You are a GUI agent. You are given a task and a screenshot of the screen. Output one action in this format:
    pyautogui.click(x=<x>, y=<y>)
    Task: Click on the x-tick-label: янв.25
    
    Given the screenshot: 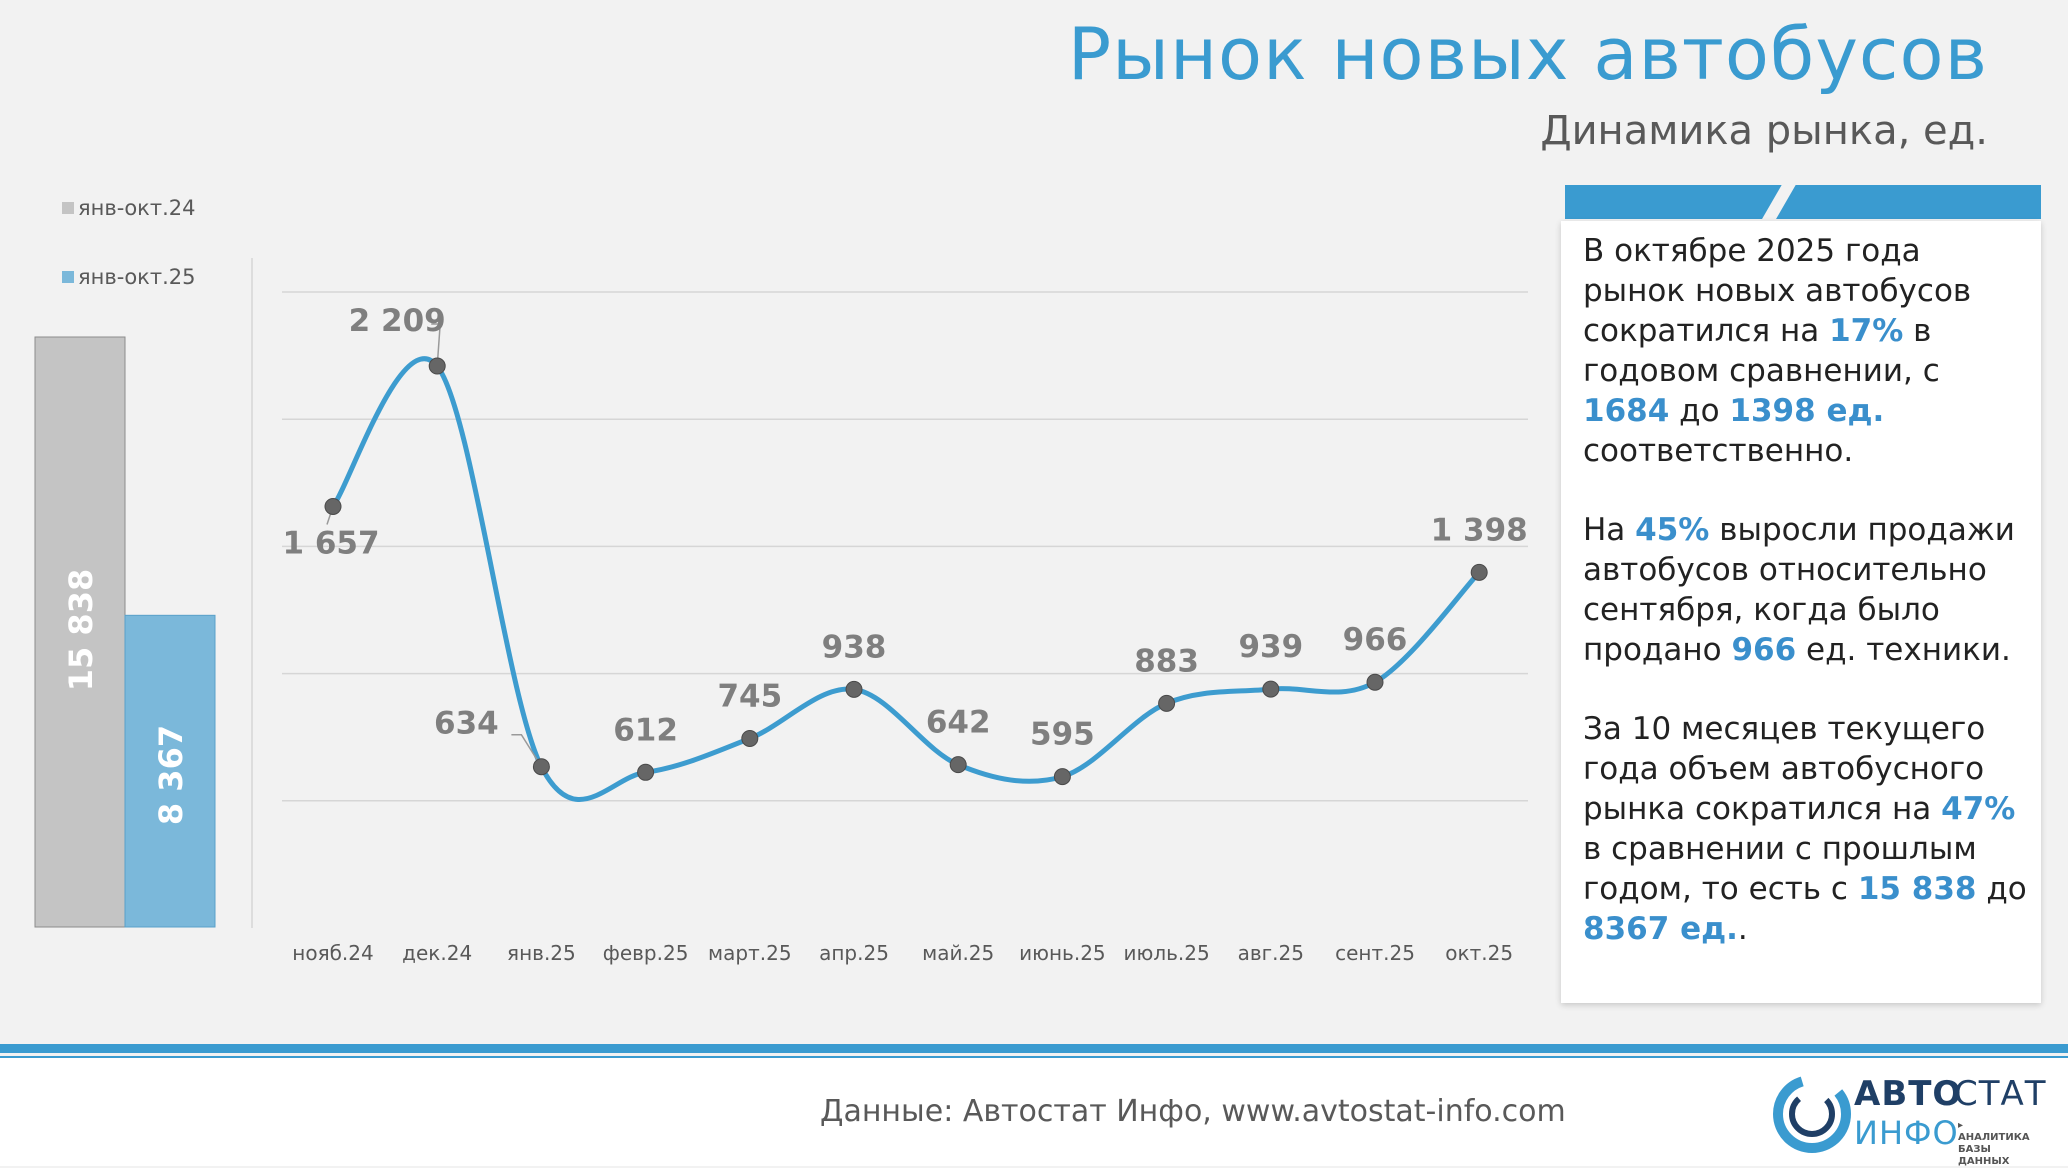 What is the action you would take?
    pyautogui.click(x=541, y=953)
    